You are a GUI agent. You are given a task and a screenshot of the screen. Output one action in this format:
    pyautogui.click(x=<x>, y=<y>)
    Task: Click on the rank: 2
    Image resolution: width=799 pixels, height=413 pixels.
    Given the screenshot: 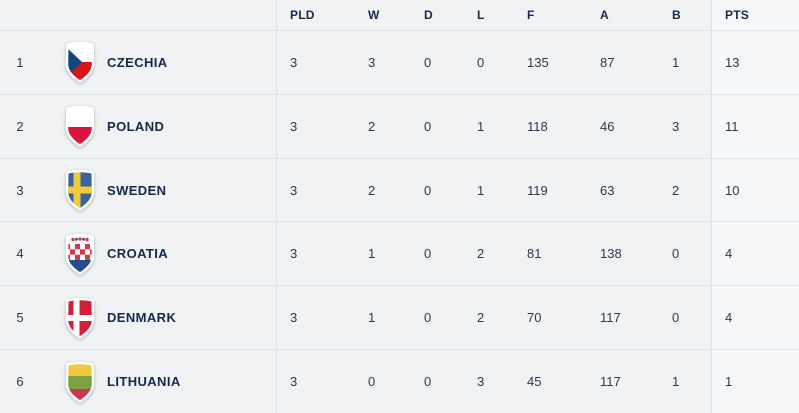 What is the action you would take?
    pyautogui.click(x=20, y=126)
    